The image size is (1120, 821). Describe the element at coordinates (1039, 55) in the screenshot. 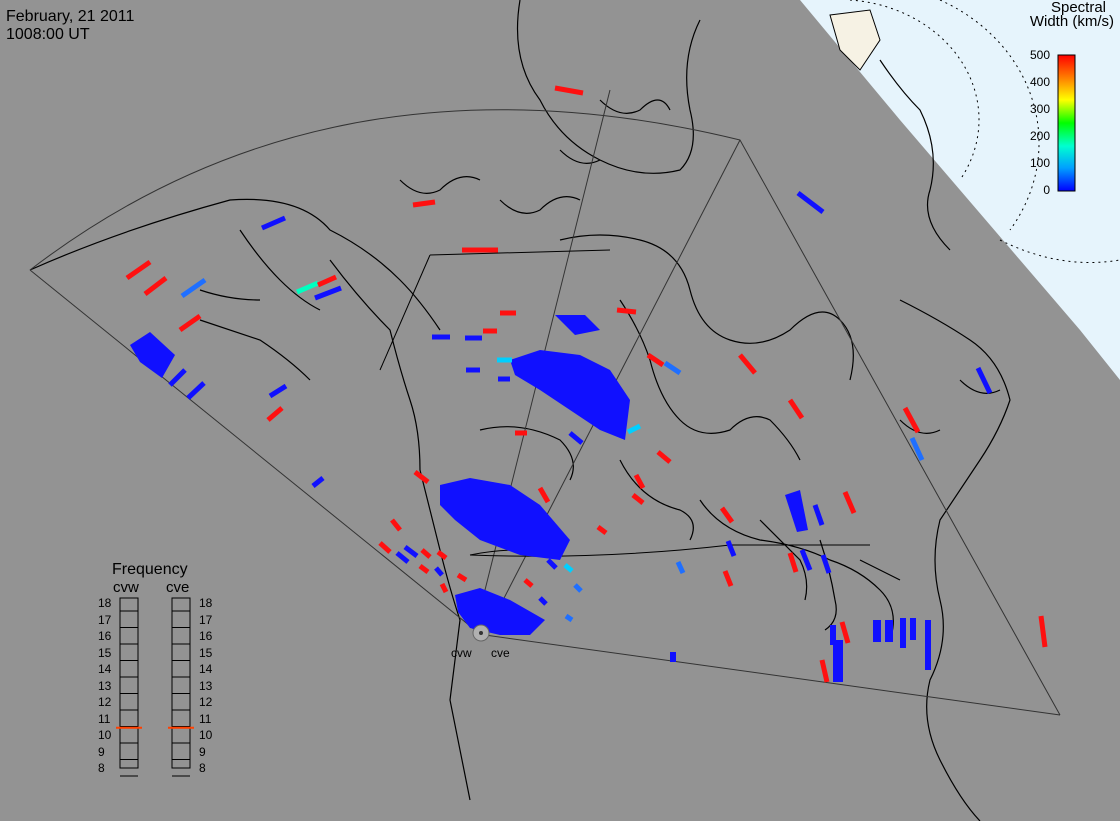

I see `colorbar-tick-label: 500` at that location.